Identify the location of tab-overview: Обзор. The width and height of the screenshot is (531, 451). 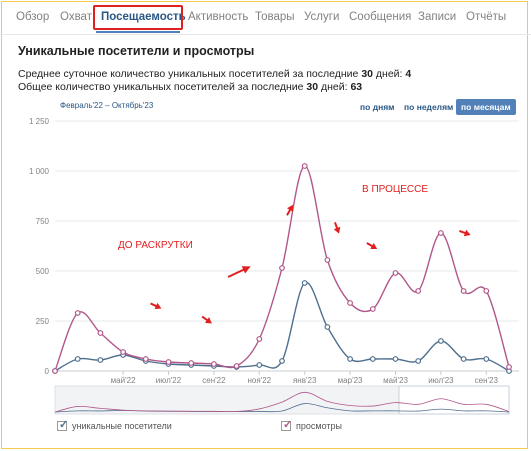
(33, 17).